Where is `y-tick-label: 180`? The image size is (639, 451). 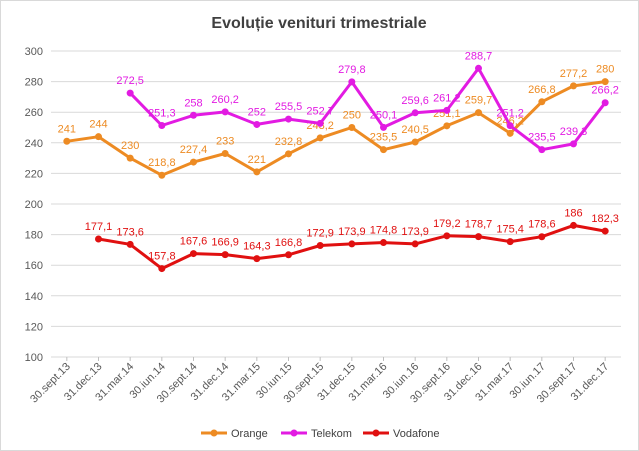 y-tick-label: 180 is located at coordinates (34, 236).